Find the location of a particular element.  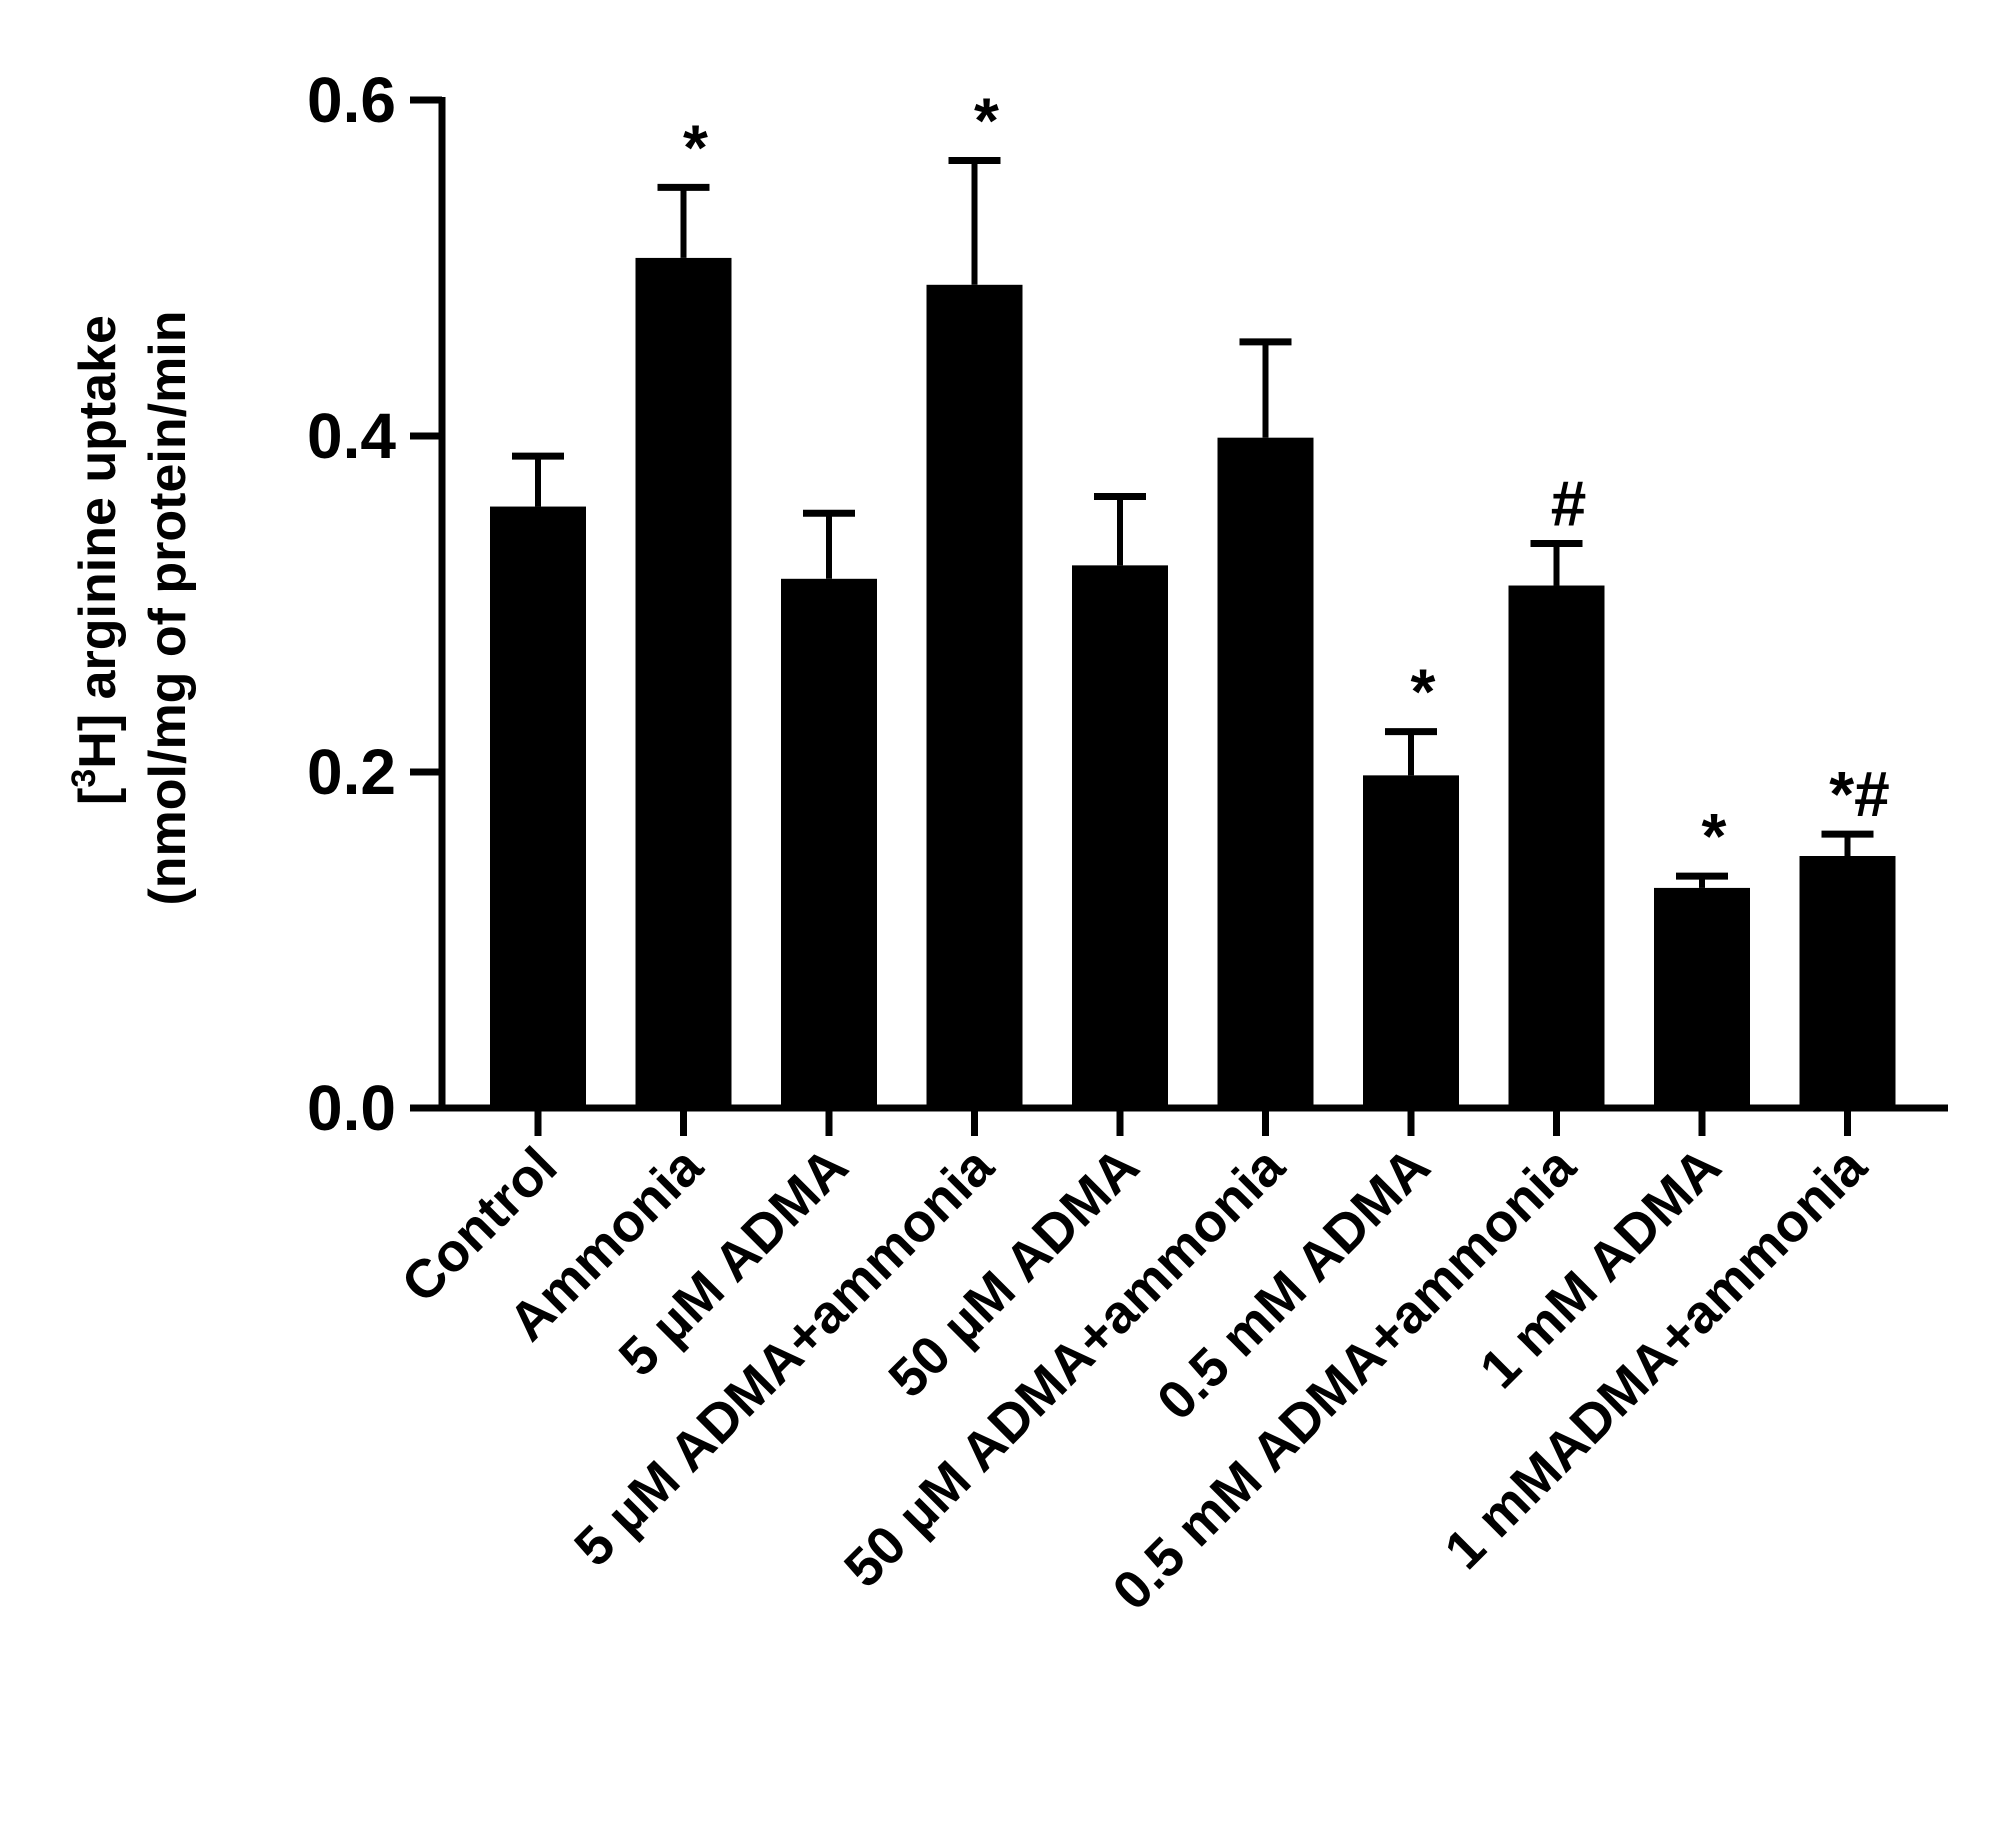

significance-marker: # is located at coordinates (1569, 504).